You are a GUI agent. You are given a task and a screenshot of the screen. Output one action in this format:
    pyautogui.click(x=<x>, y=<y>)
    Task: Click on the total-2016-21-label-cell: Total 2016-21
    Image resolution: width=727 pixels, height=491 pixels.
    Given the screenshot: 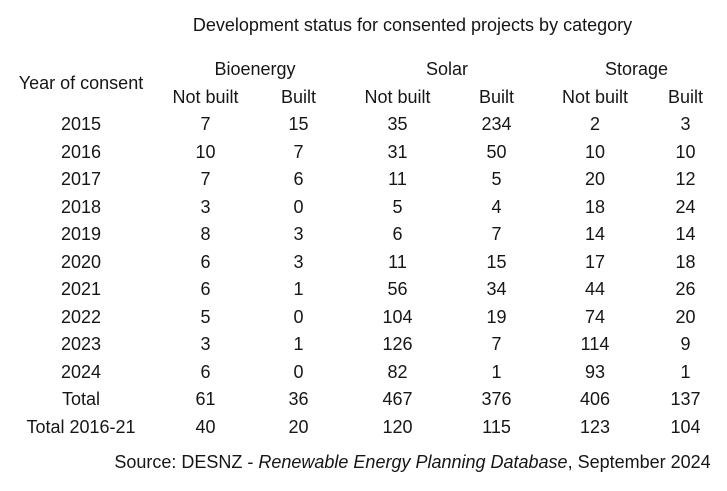 What is the action you would take?
    pyautogui.click(x=81, y=426)
    